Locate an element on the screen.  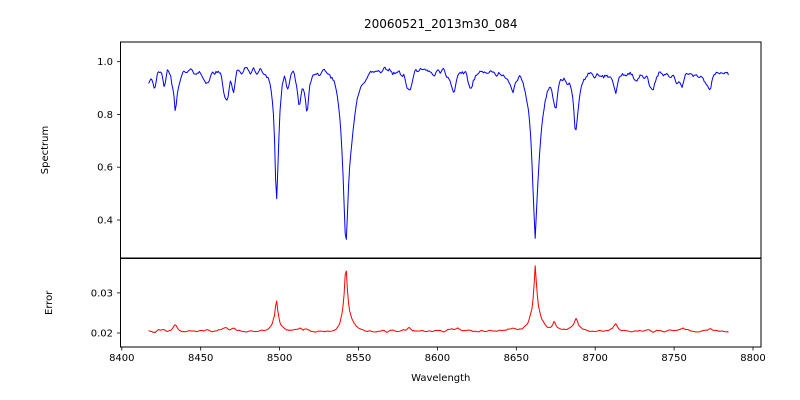
x-tick-label: 8500 is located at coordinates (279, 358).